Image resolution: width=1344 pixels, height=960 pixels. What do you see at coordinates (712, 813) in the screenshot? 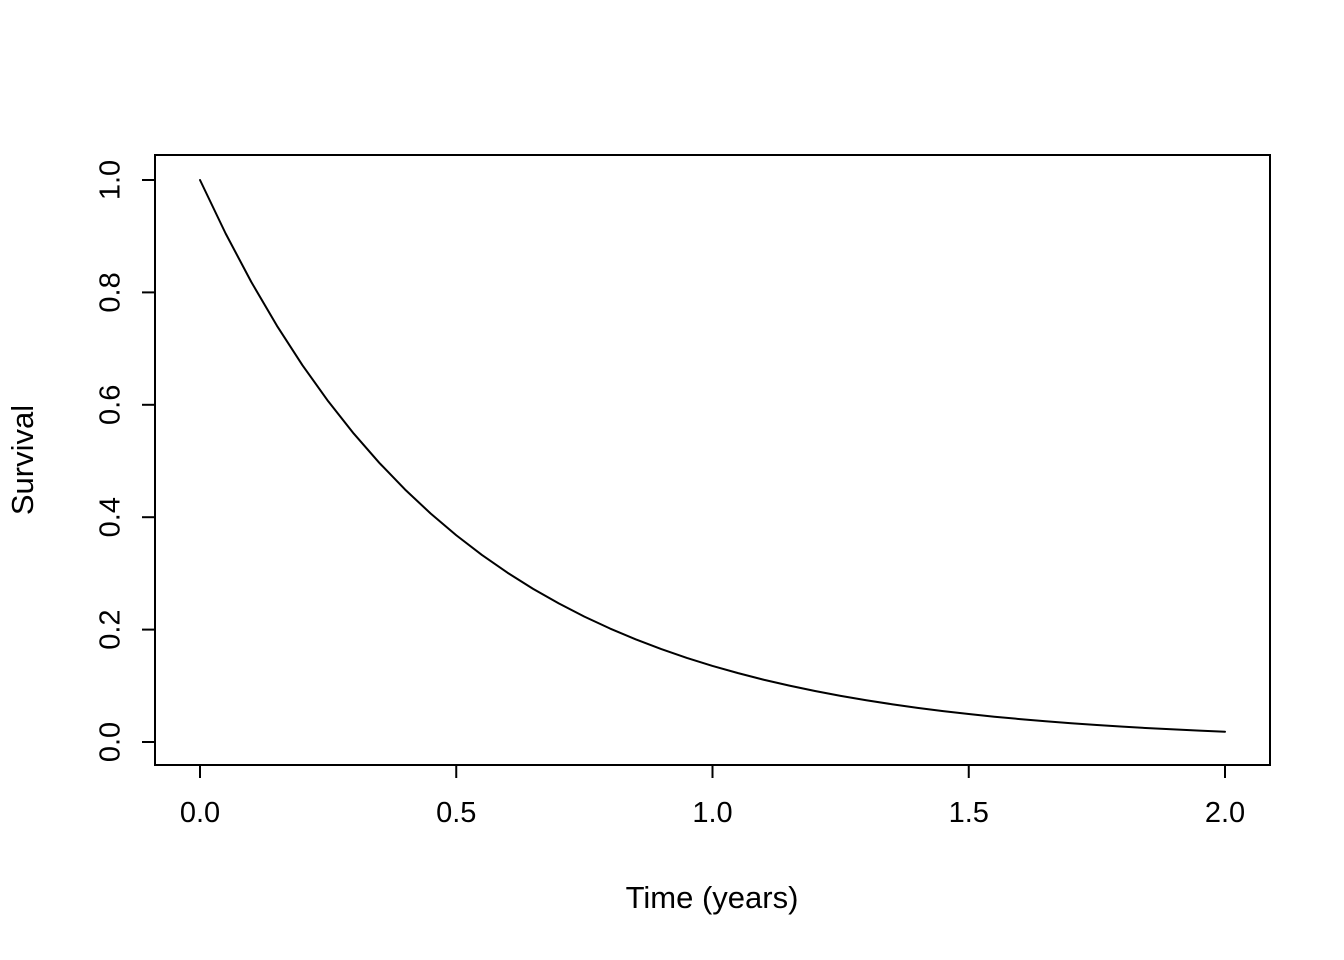
I see `x-tick-label: 1.0` at bounding box center [712, 813].